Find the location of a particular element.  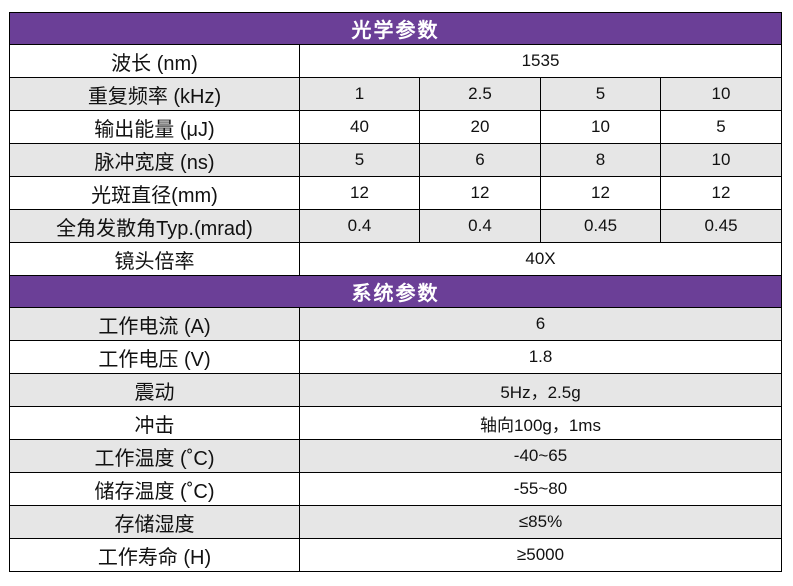

rep-rate-value: 1 is located at coordinates (359, 94).